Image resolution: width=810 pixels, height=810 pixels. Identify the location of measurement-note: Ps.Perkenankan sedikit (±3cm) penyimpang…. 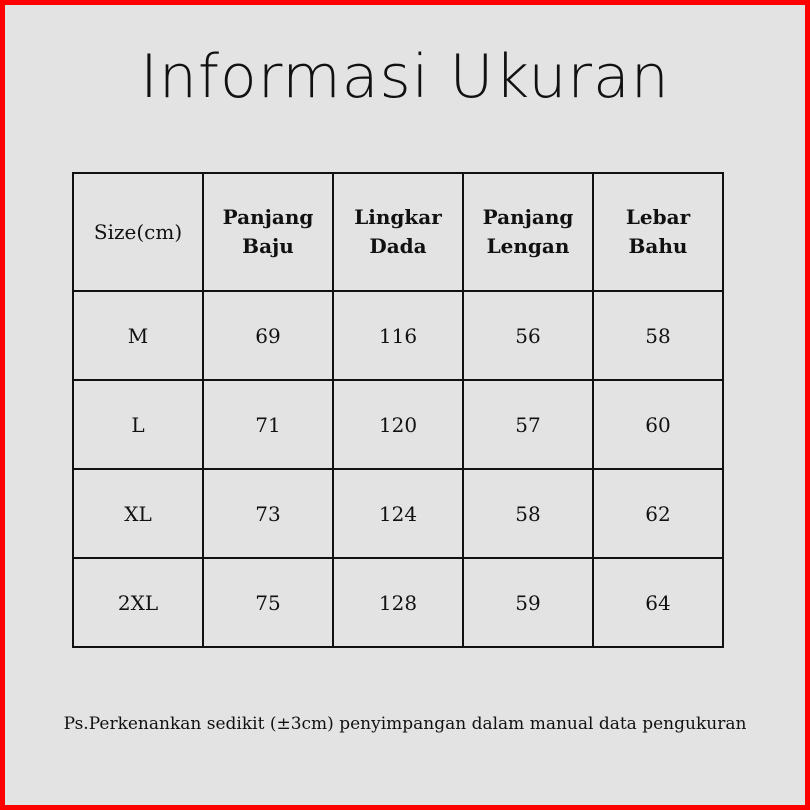
(405, 724).